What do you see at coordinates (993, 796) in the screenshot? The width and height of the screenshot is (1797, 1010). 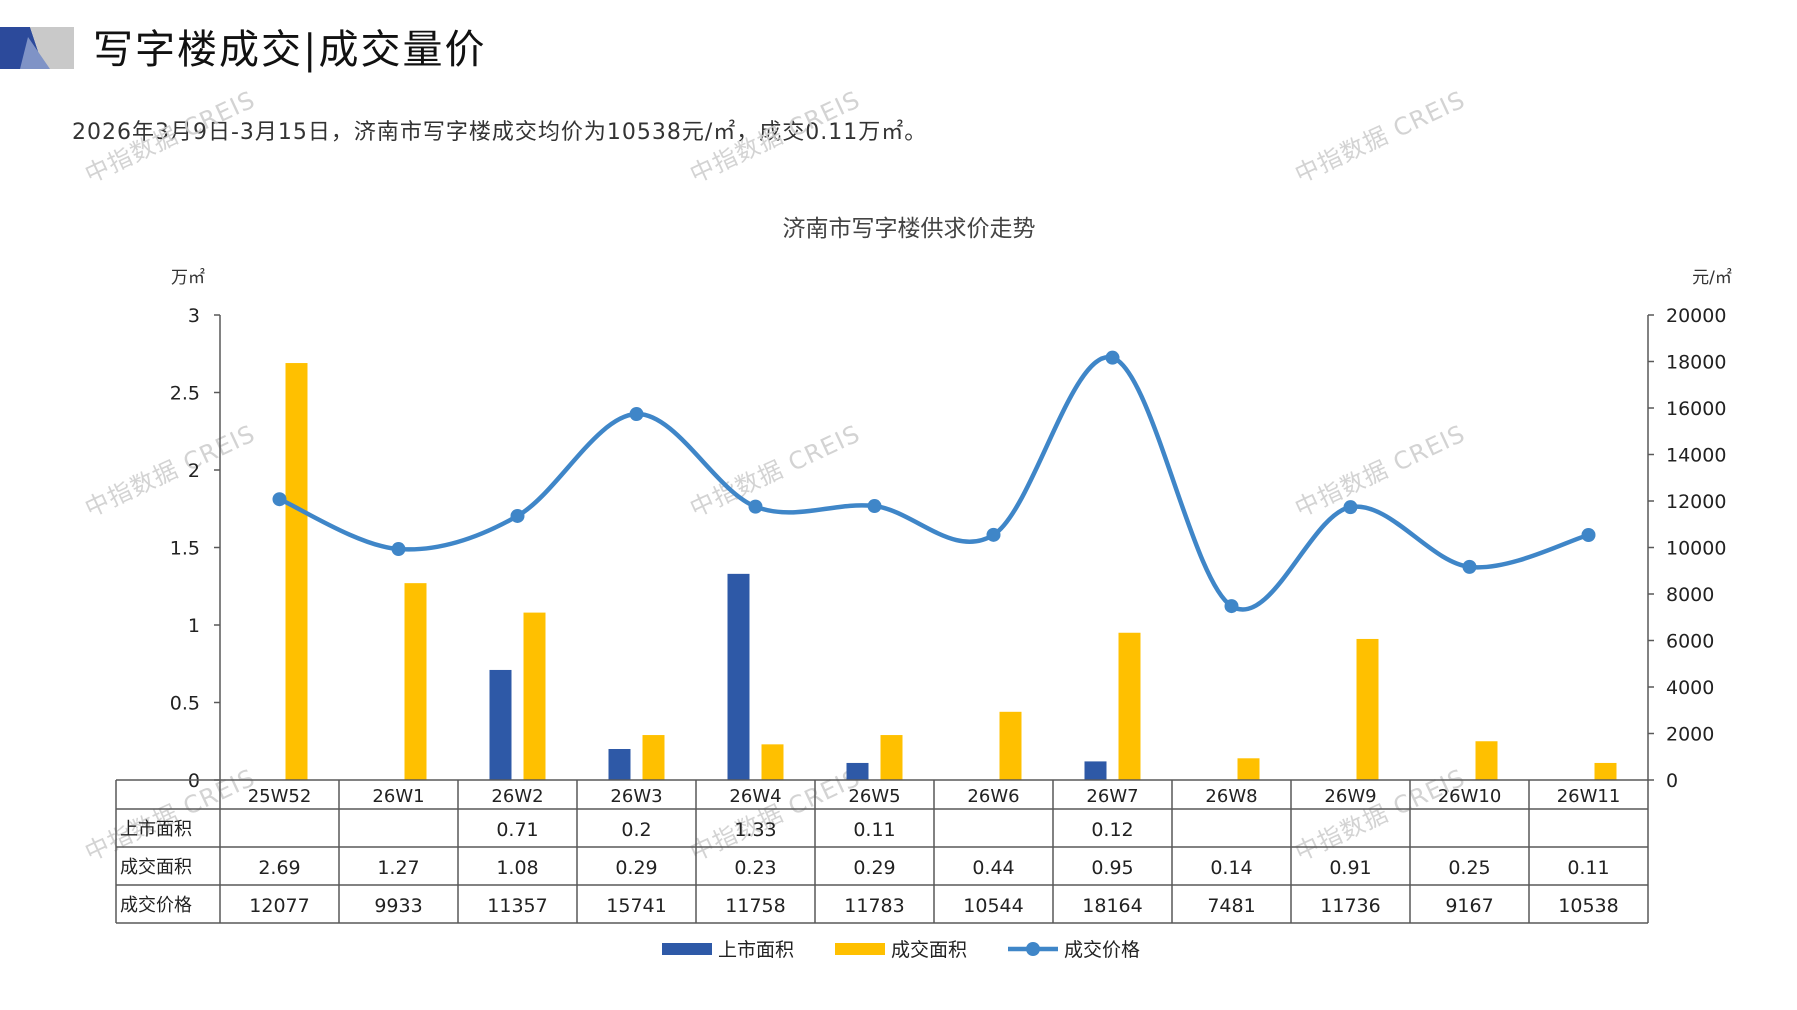 I see `category-label: 26W6` at bounding box center [993, 796].